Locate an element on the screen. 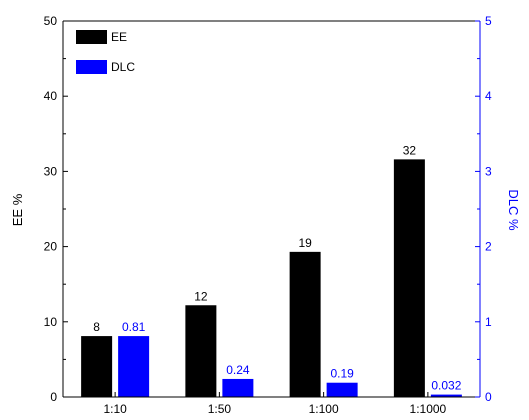 The height and width of the screenshot is (420, 529). y-axis-title-left: EE % is located at coordinates (17, 209).